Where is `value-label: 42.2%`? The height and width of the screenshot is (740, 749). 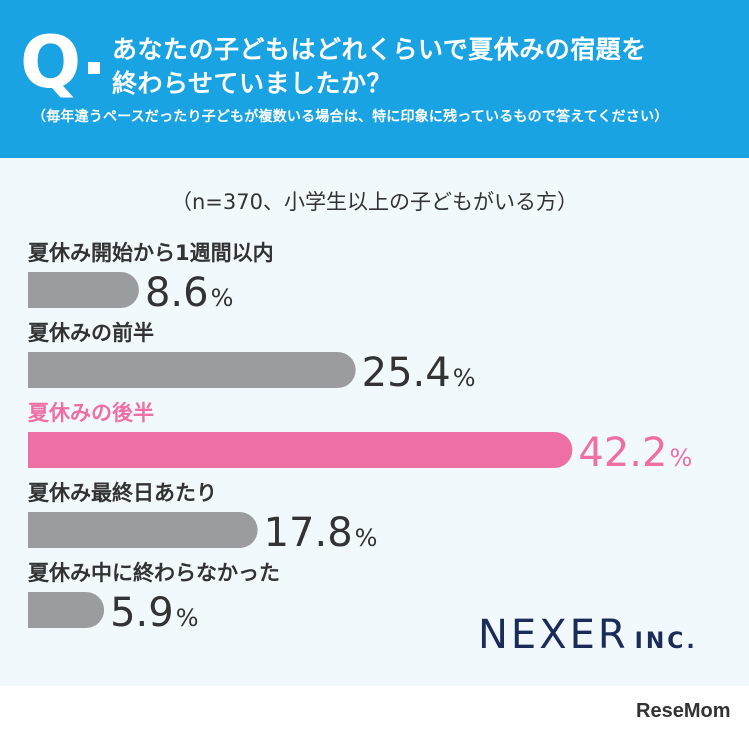
value-label: 42.2% is located at coordinates (635, 453).